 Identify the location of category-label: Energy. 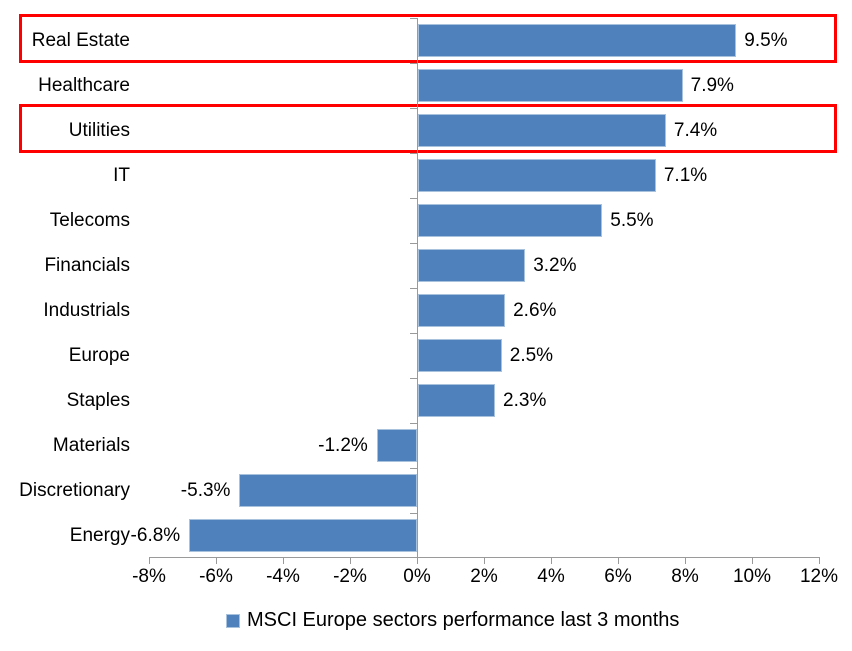
(99, 535).